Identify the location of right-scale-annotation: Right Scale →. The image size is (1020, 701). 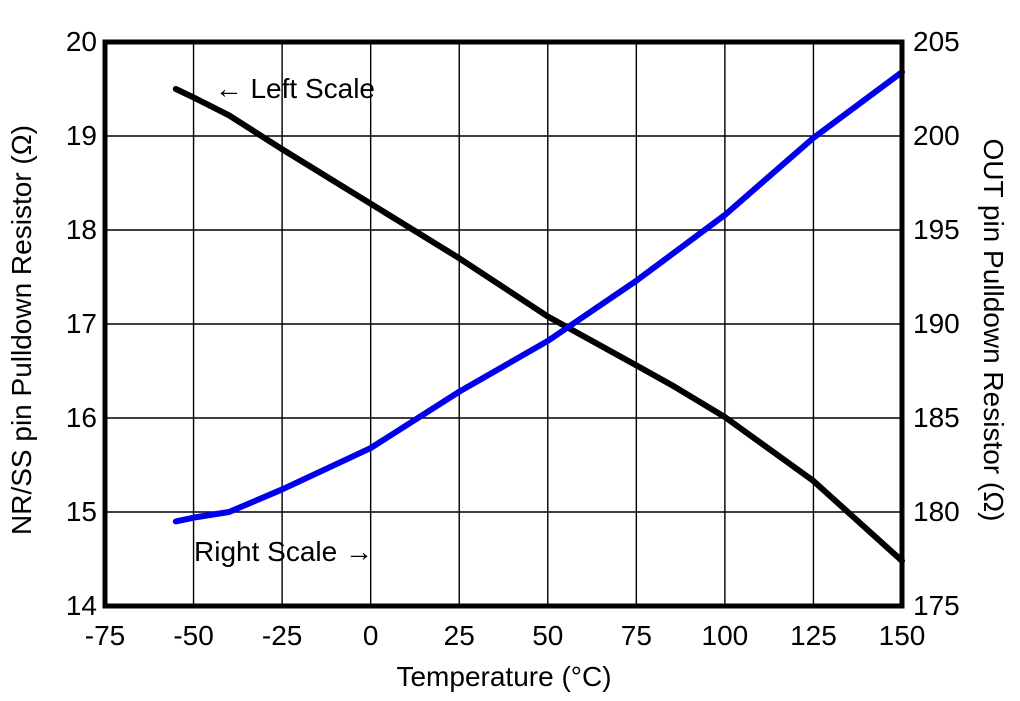
(283, 552).